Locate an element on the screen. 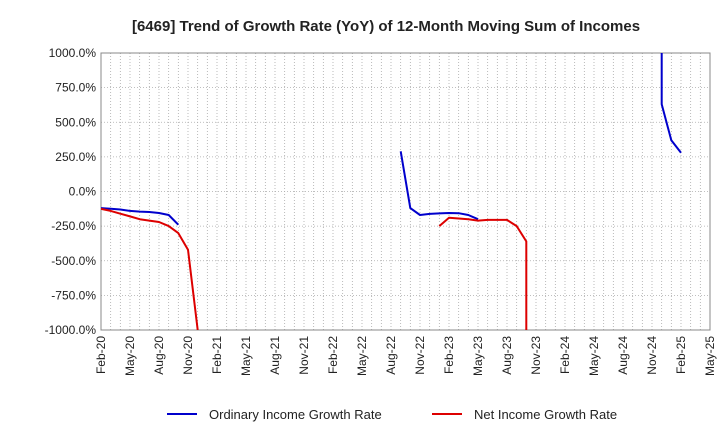 Image resolution: width=720 pixels, height=440 pixels. x-tick-label: Aug-21 is located at coordinates (275, 355).